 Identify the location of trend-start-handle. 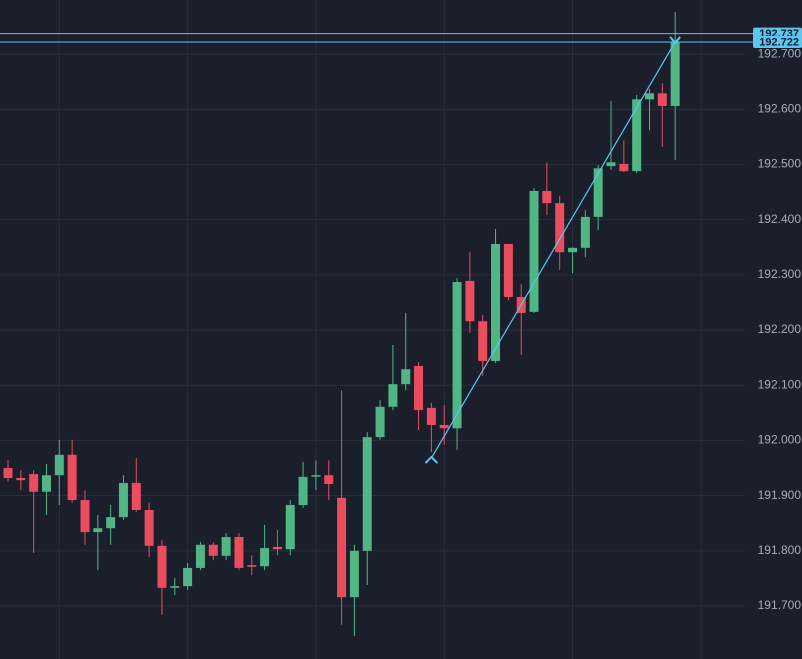
(431, 459).